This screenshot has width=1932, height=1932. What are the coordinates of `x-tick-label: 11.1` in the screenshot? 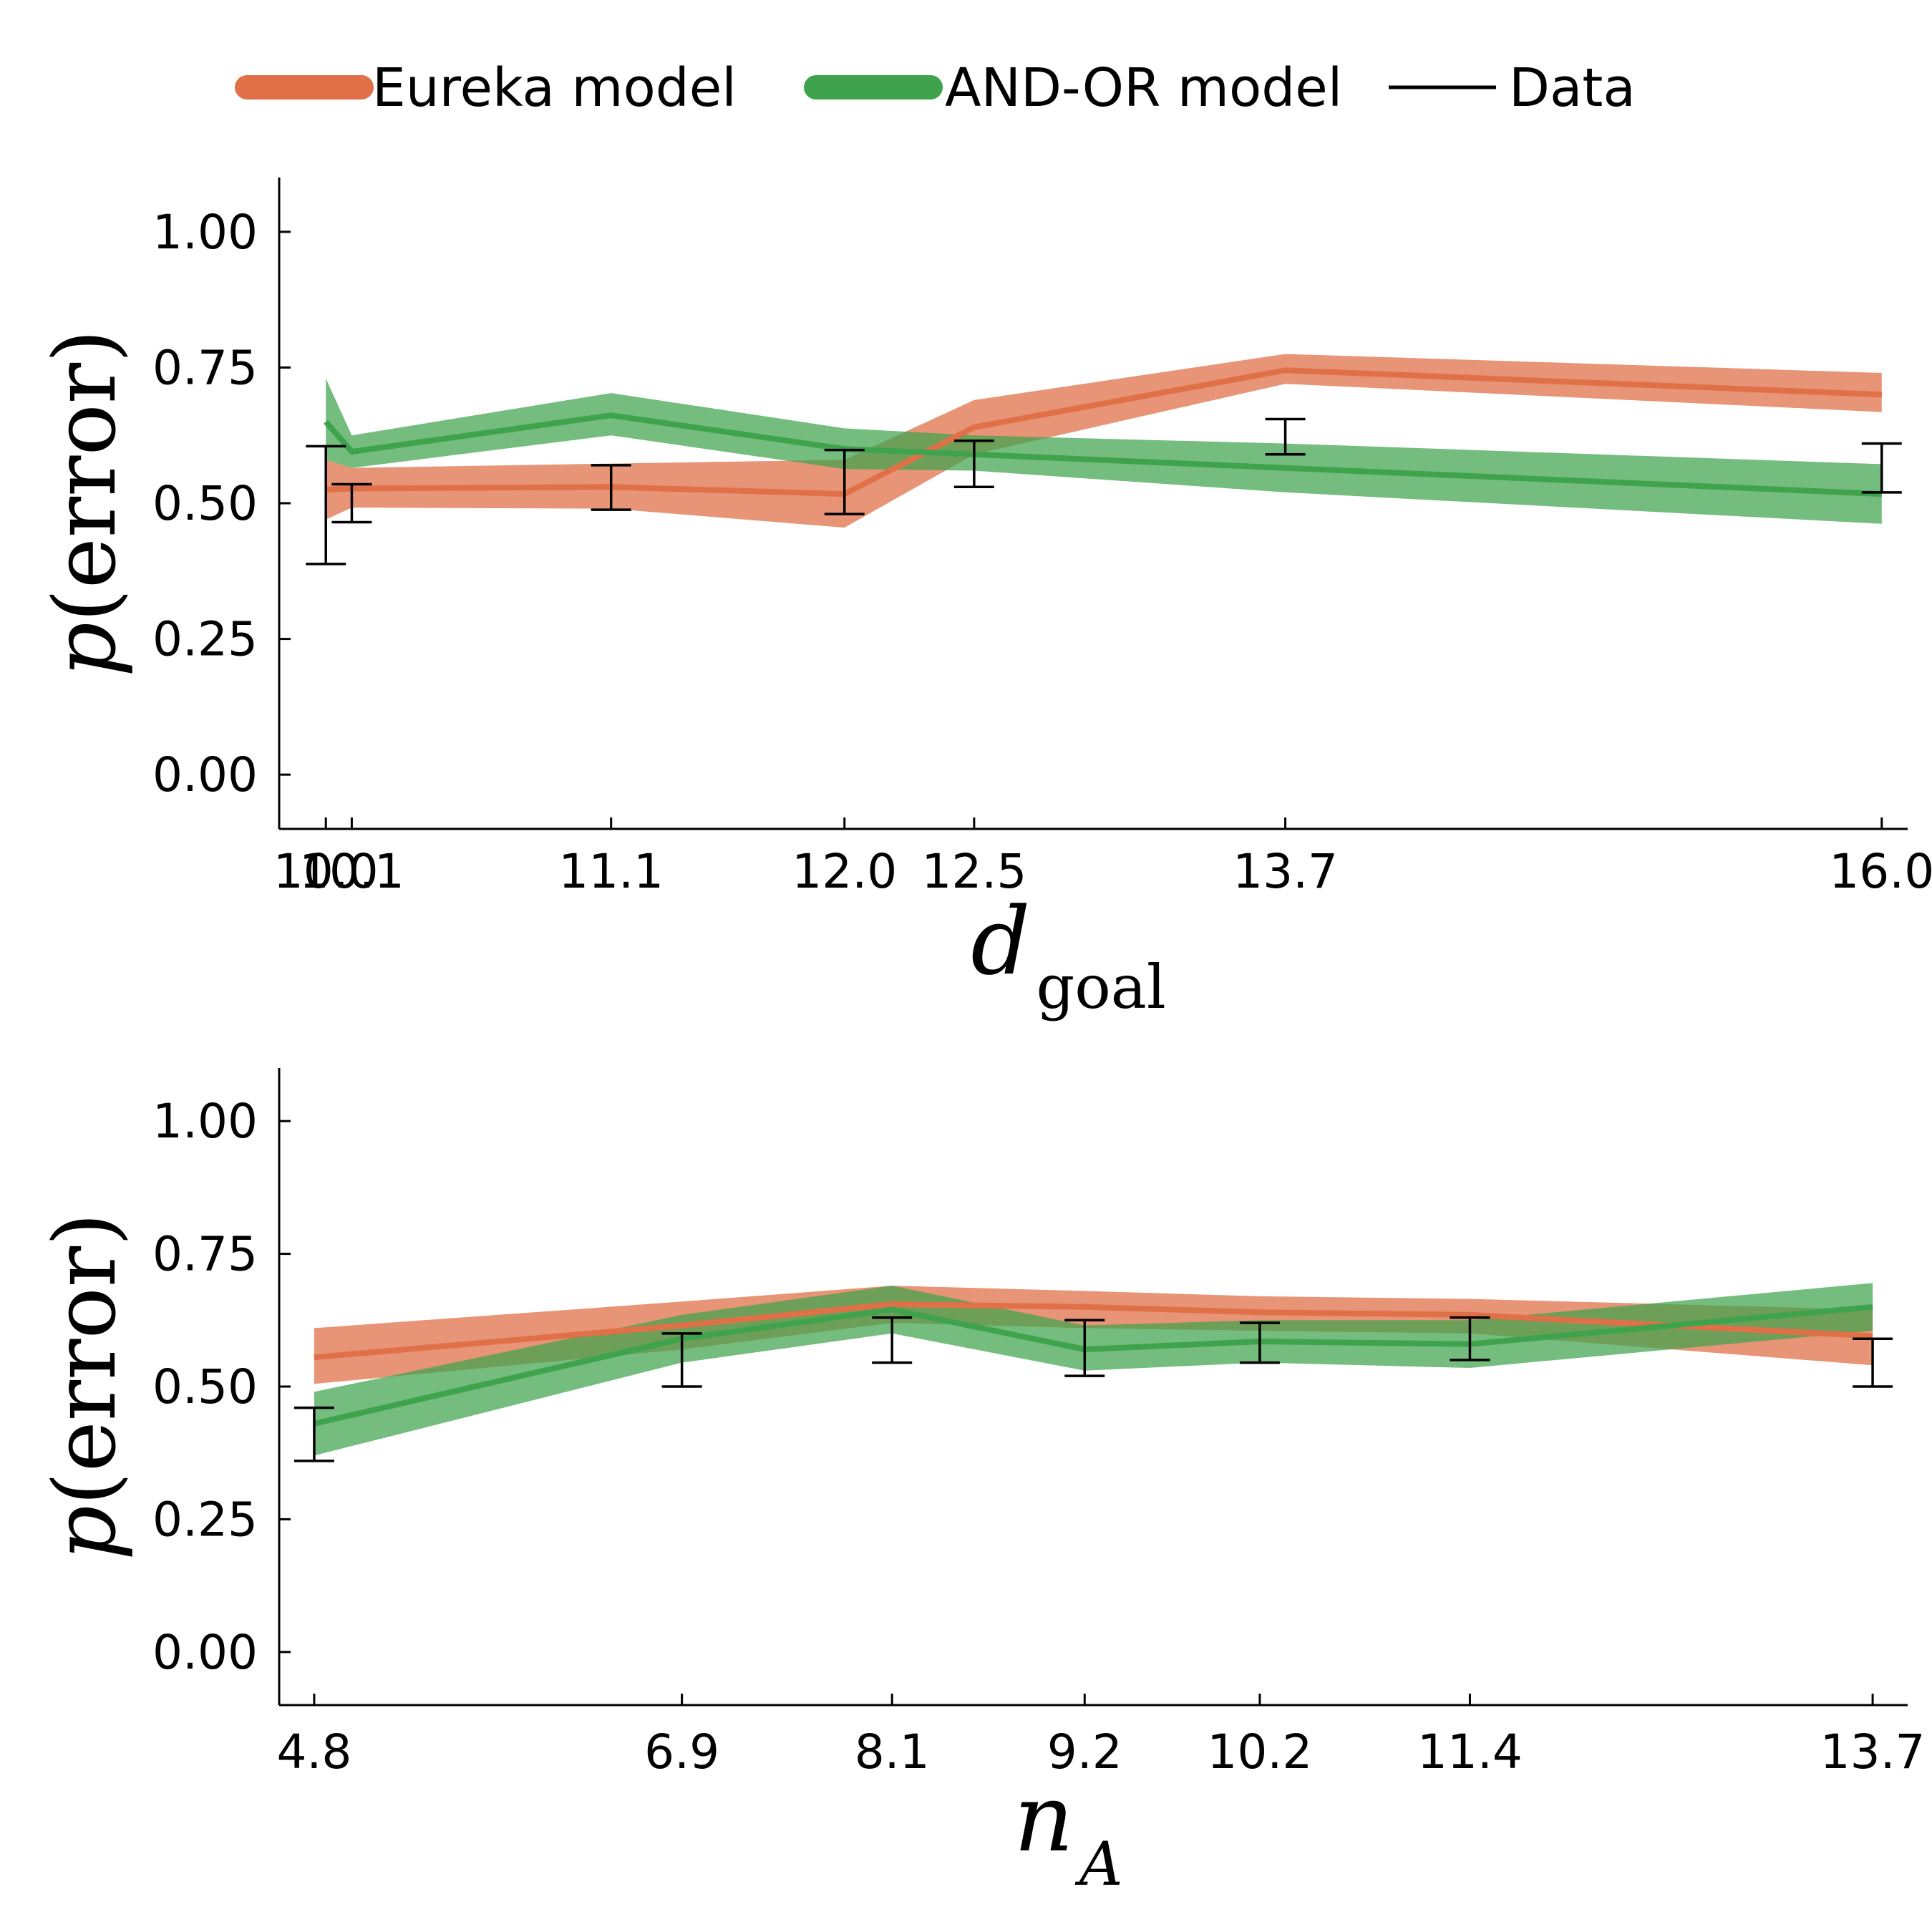 It's located at (611, 872).